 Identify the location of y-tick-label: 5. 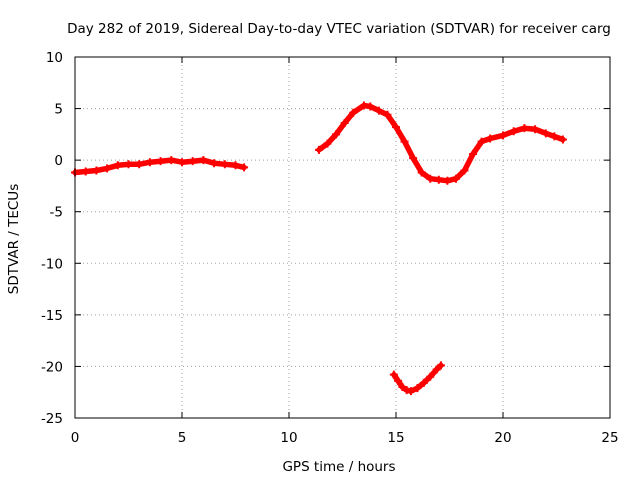
(58, 110).